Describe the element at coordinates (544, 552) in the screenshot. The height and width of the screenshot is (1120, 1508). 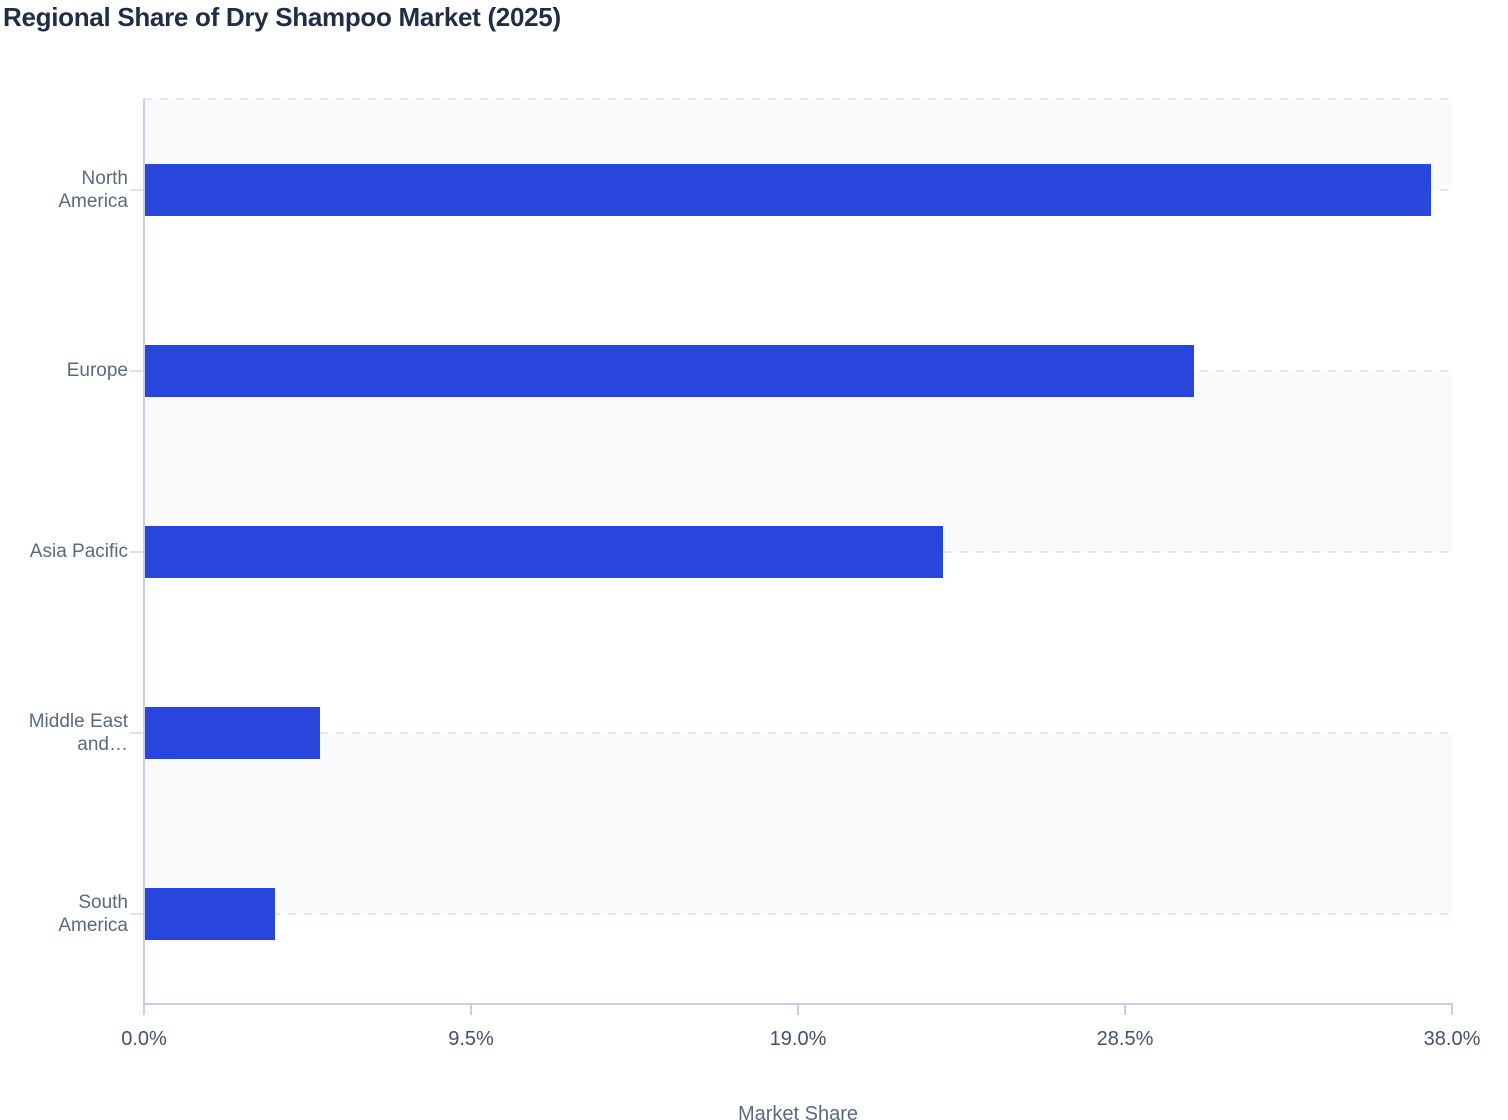
I see `bar-asia-pacific` at that location.